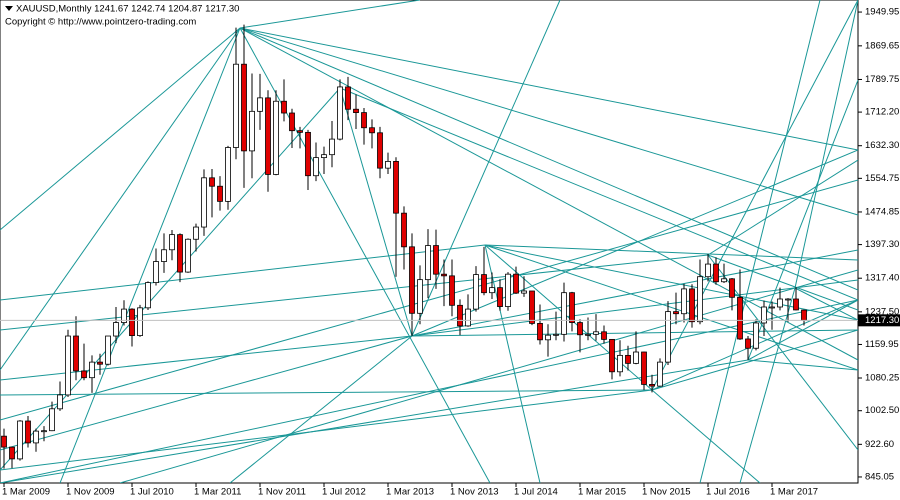 This screenshot has height=500, width=900. I want to click on y-tick-label: 1869.65, so click(882, 45).